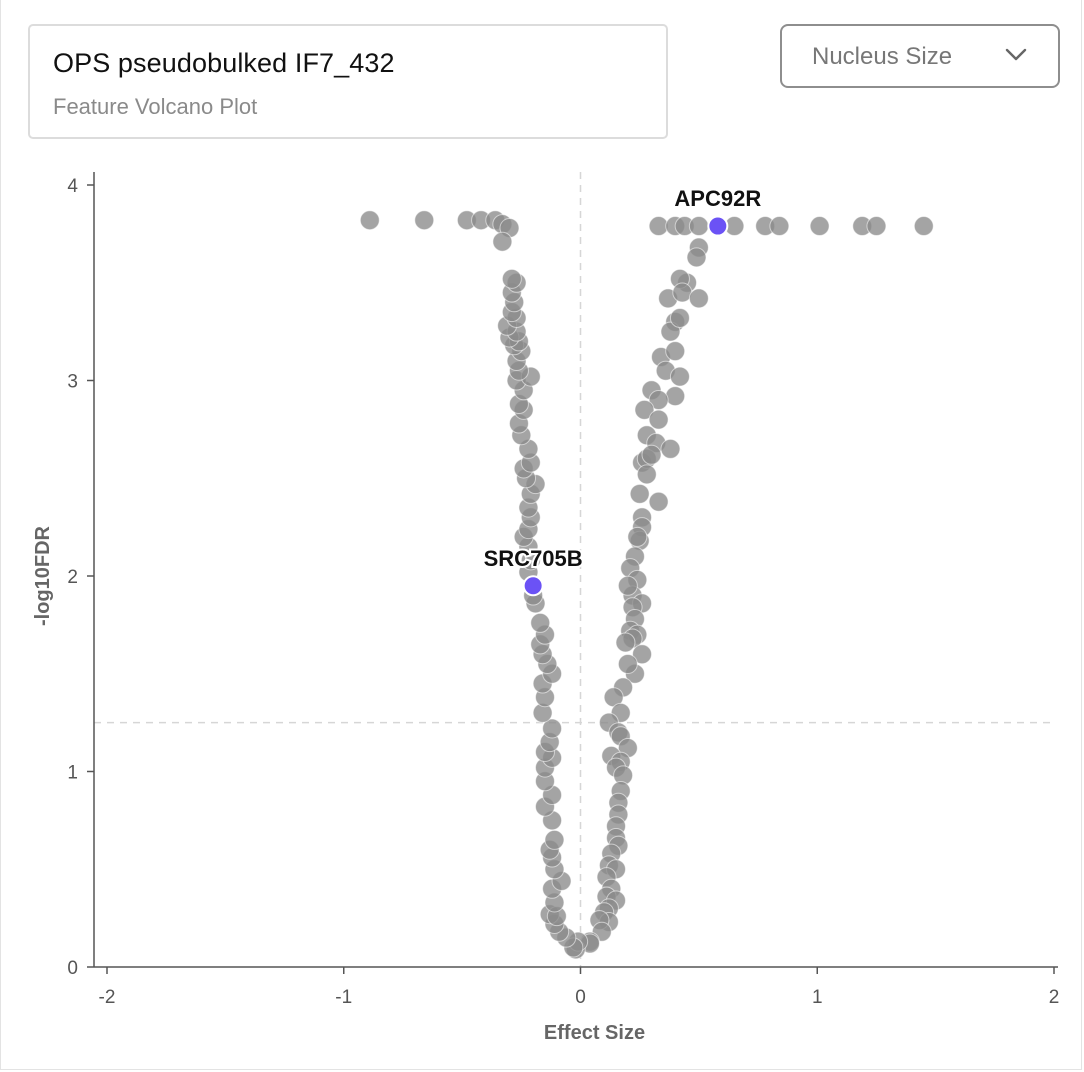 This screenshot has height=1072, width=1084. What do you see at coordinates (343, 997) in the screenshot?
I see `x-tick-label: -1` at bounding box center [343, 997].